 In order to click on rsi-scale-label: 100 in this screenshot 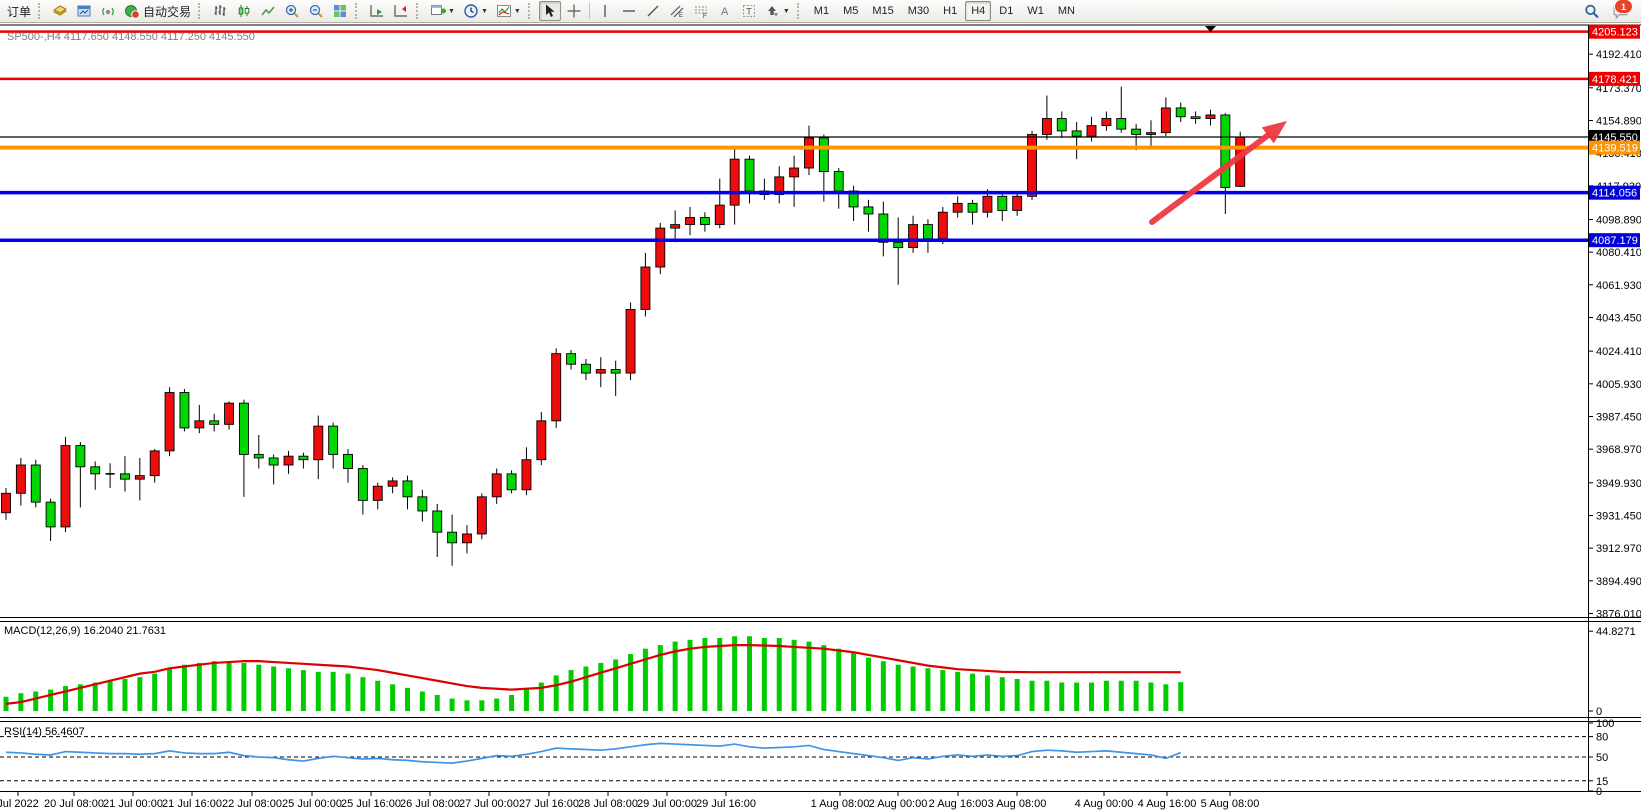, I will do `click(1605, 724)`.